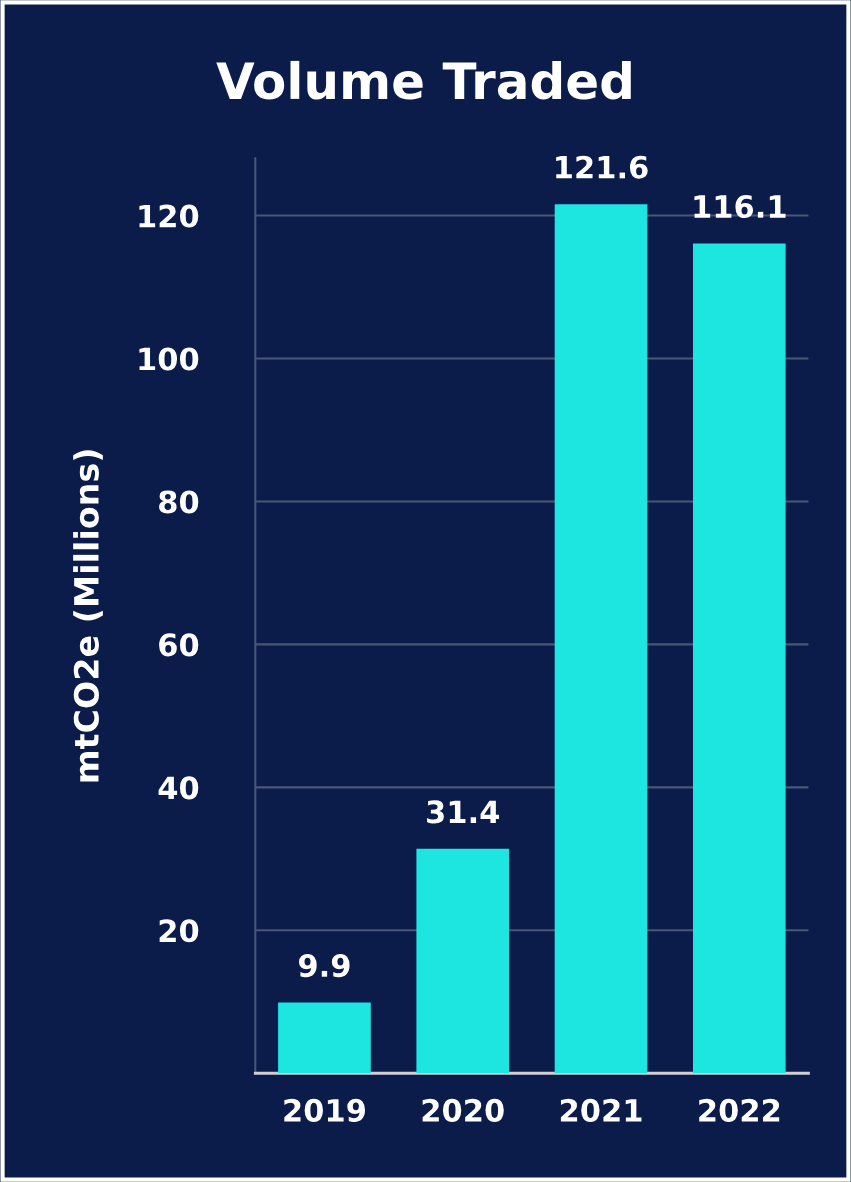 This screenshot has width=851, height=1182. Describe the element at coordinates (169, 216) in the screenshot. I see `y-tick-label: 120` at that location.